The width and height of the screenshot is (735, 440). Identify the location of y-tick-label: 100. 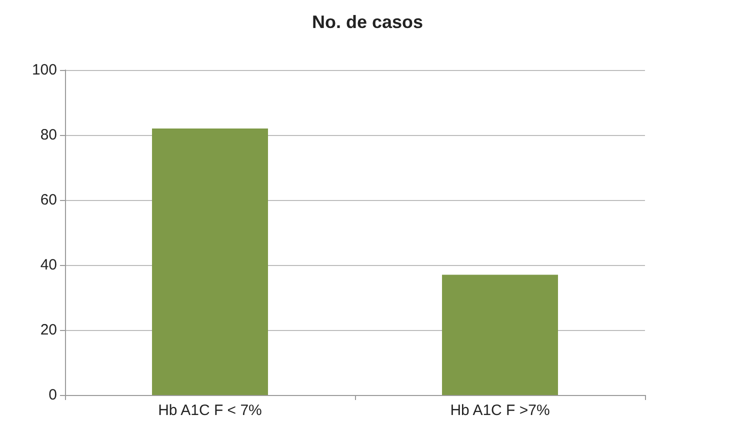
(44, 70).